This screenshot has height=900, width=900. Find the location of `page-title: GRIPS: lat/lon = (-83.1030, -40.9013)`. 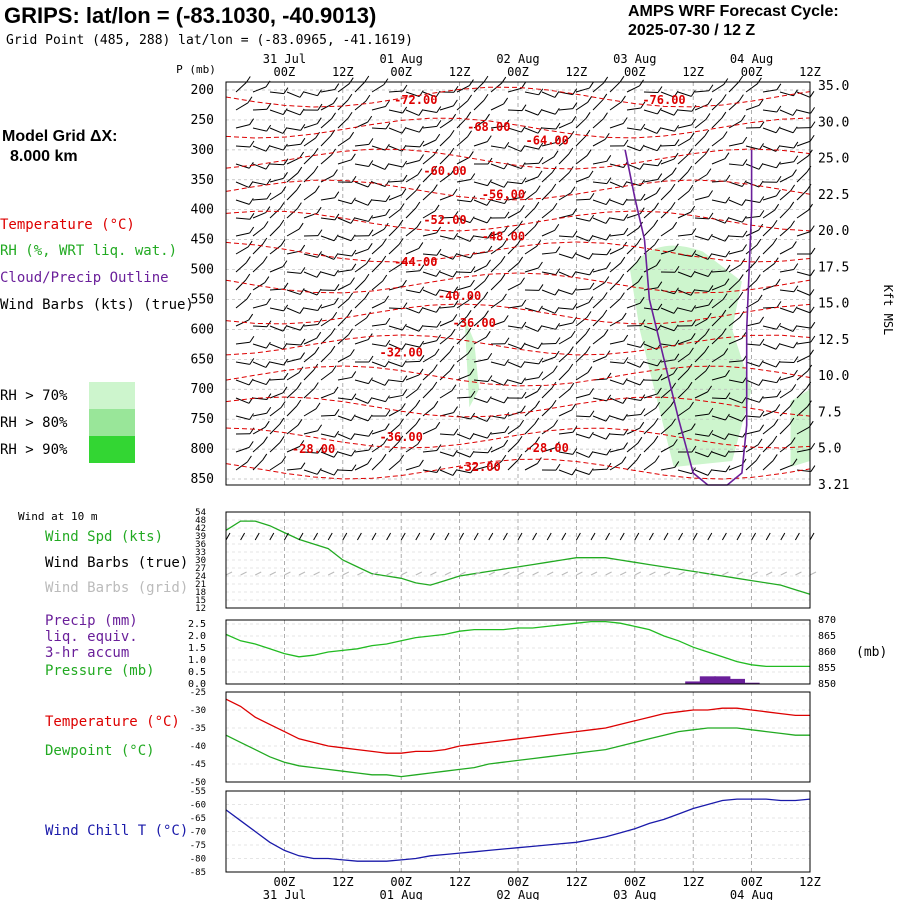

page-title: GRIPS: lat/lon = (-83.1030, -40.9013) is located at coordinates (190, 15).